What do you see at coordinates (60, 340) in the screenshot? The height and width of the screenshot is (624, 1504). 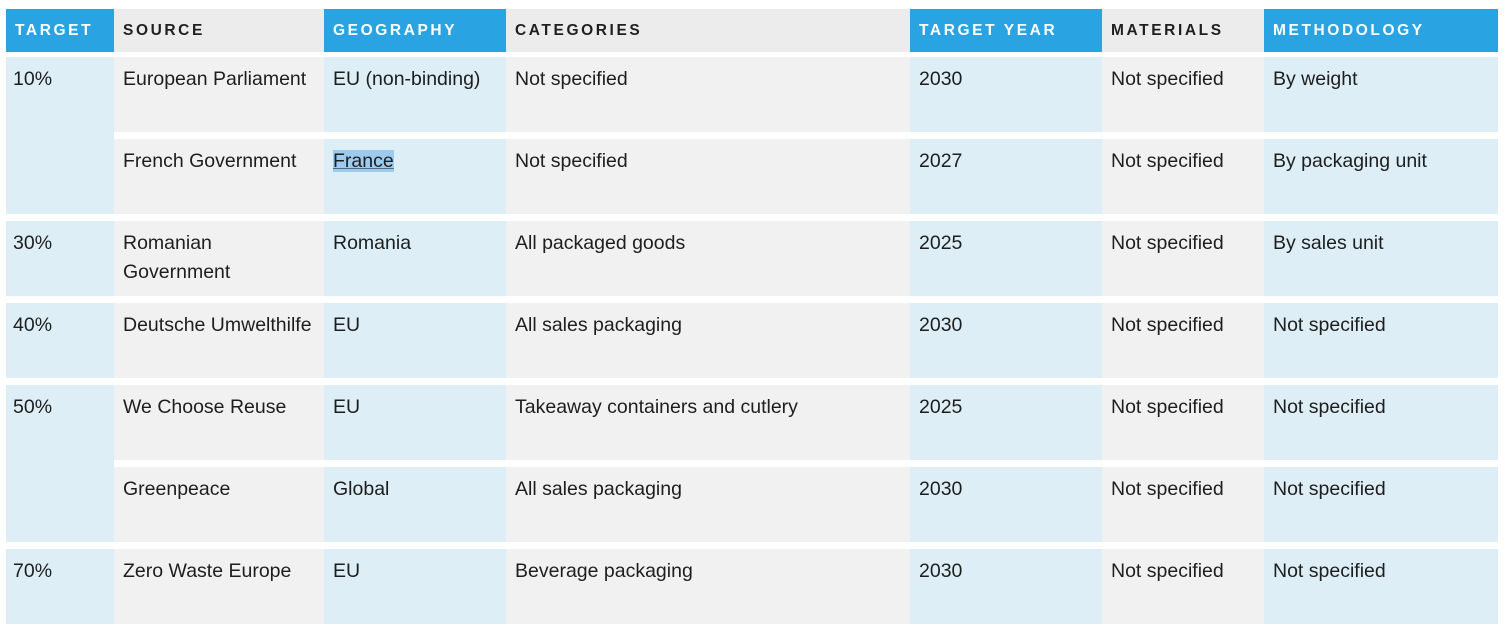 I see `target-cell: 40%` at bounding box center [60, 340].